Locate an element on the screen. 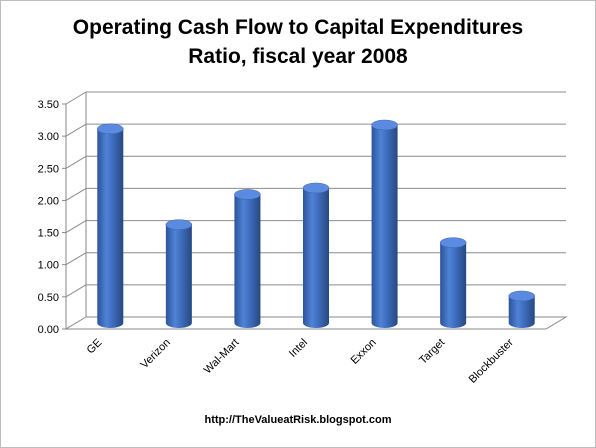 The height and width of the screenshot is (448, 596). x-tick-label: Verizon is located at coordinates (156, 354).